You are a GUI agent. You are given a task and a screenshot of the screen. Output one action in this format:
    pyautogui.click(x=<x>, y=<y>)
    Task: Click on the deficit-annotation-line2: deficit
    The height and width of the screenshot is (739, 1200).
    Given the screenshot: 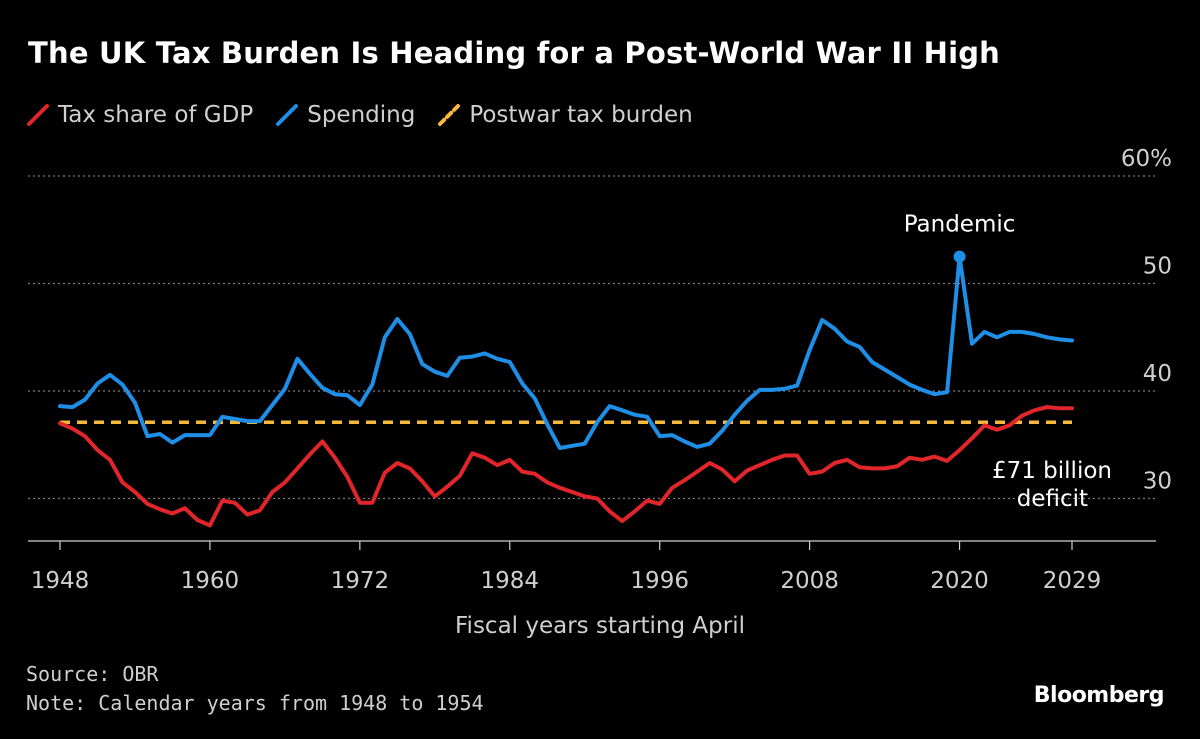 What is the action you would take?
    pyautogui.click(x=1052, y=499)
    